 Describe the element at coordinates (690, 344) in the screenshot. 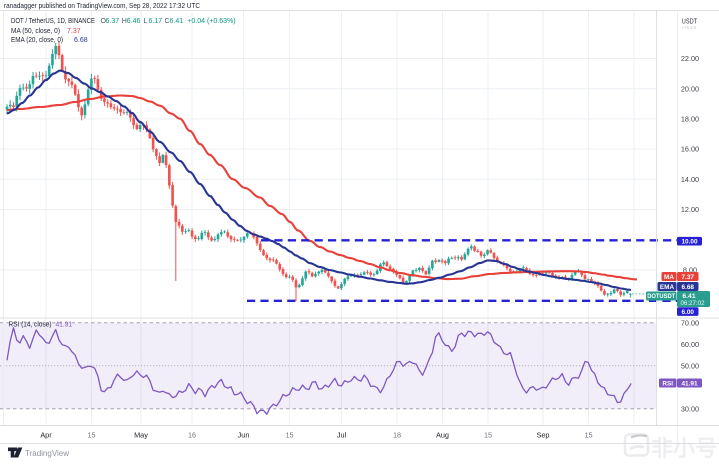

I see `svg-text: 60.00` at that location.